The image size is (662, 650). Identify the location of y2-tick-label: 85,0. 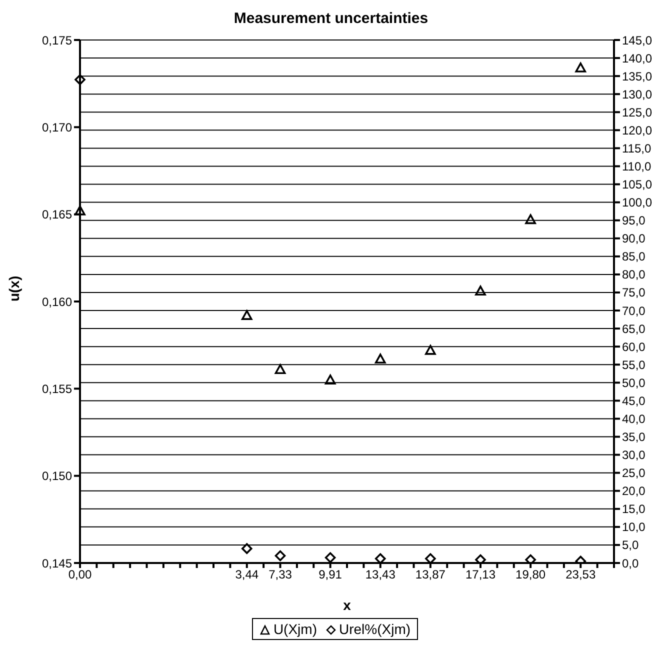
(634, 257).